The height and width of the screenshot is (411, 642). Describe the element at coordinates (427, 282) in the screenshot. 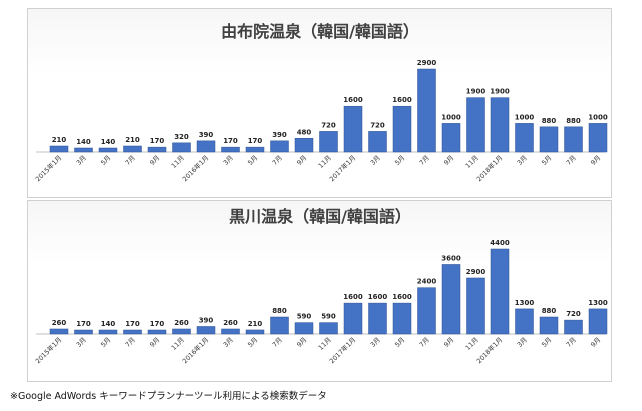

I see `data-label: 2400` at that location.